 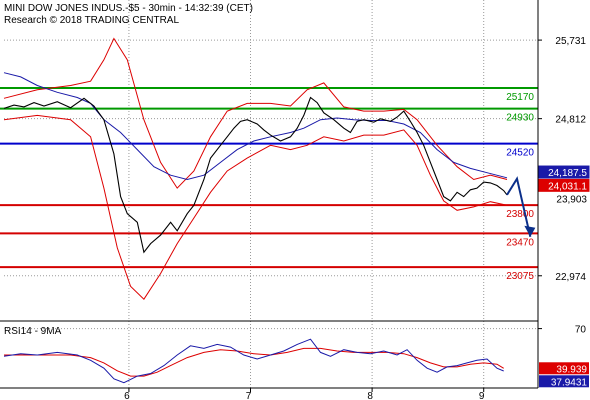 I want to click on x-tick-label: 8, so click(x=370, y=395).